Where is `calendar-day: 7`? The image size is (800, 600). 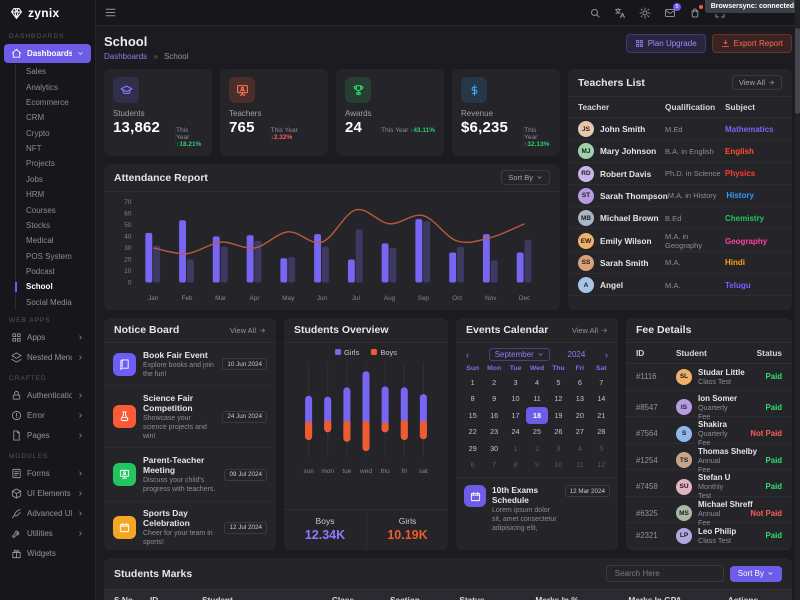
calendar-day: 7 is located at coordinates (601, 382).